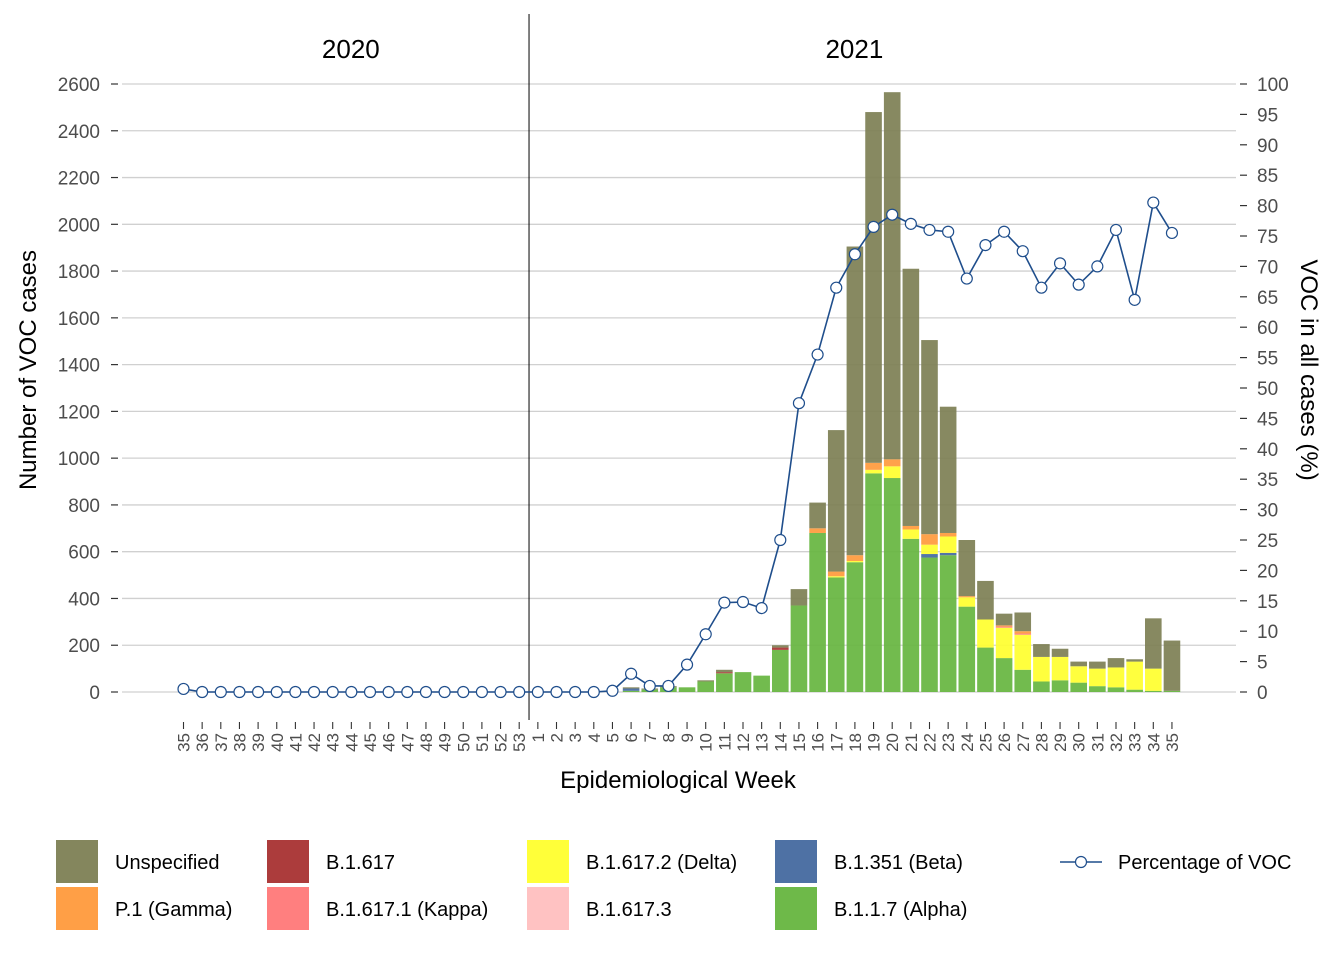  Describe the element at coordinates (1273, 85) in the screenshot. I see `y2-tick-label: 100` at that location.